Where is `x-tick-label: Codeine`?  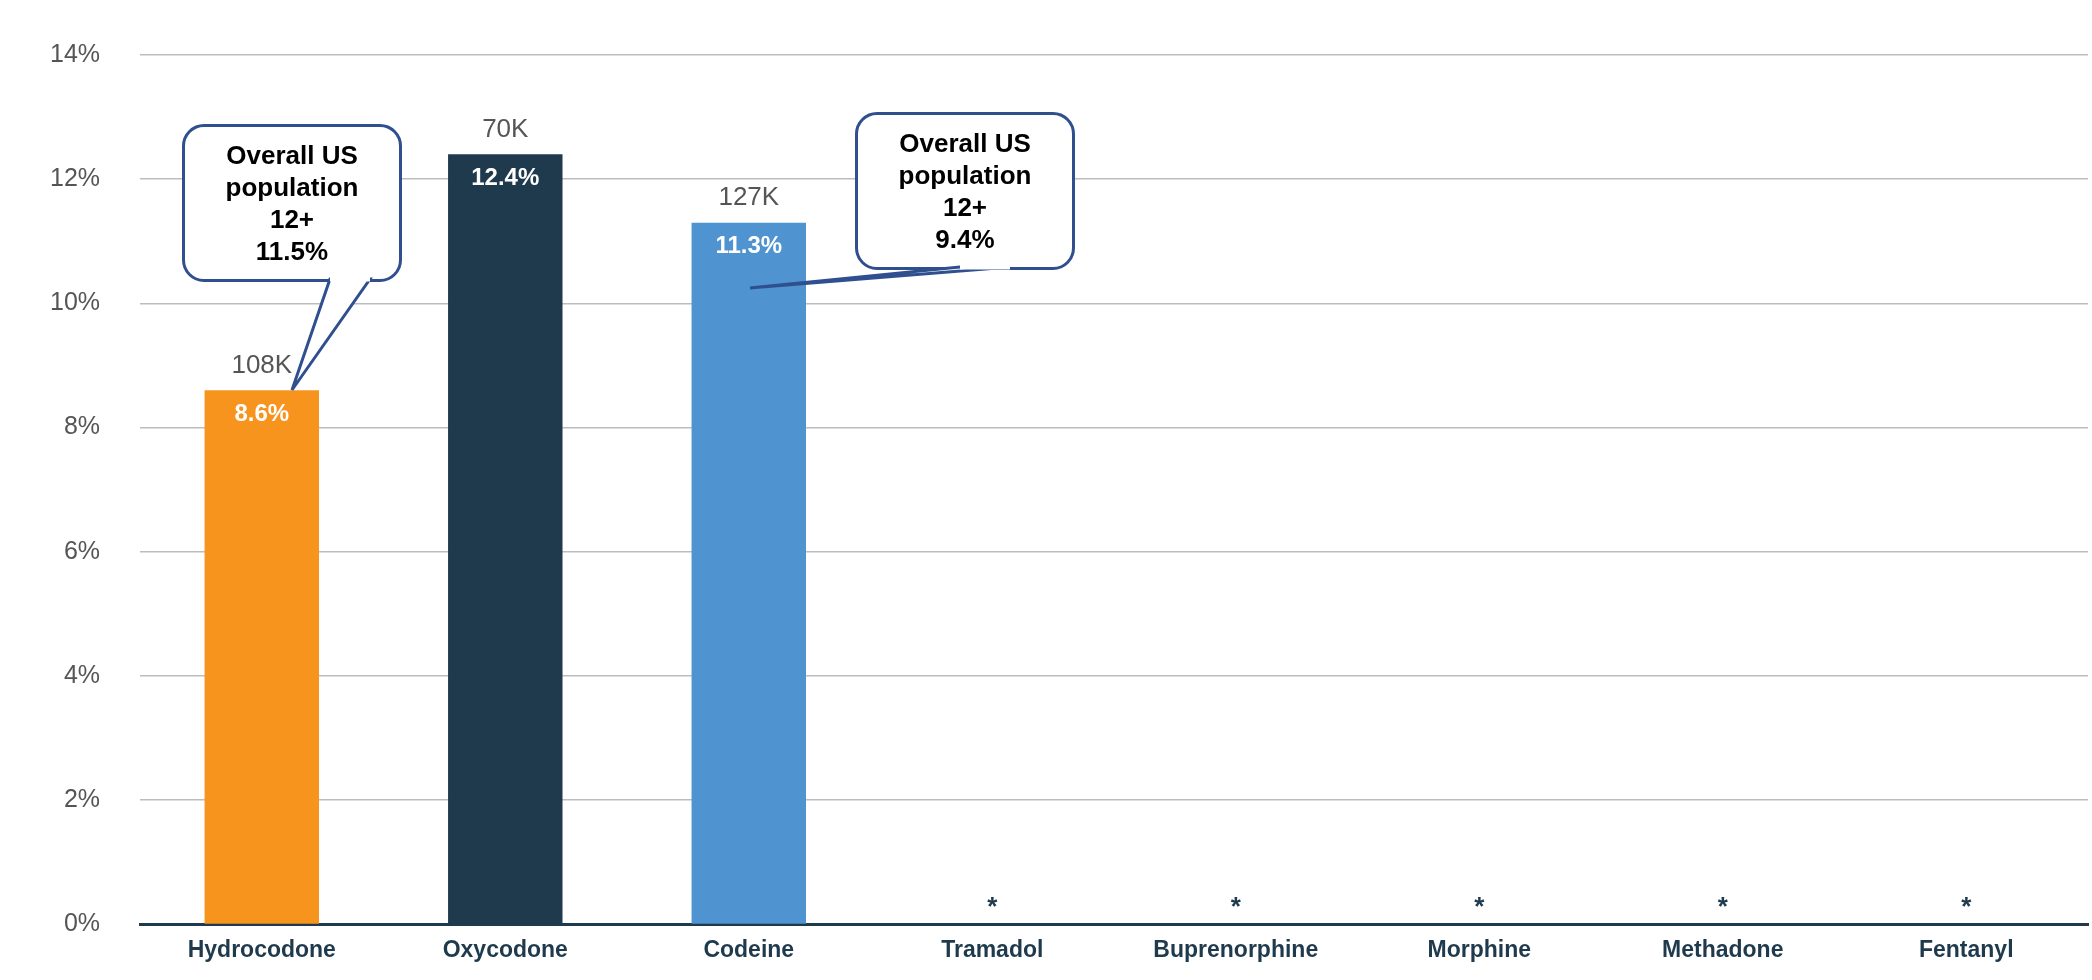 x-tick-label: Codeine is located at coordinates (749, 948).